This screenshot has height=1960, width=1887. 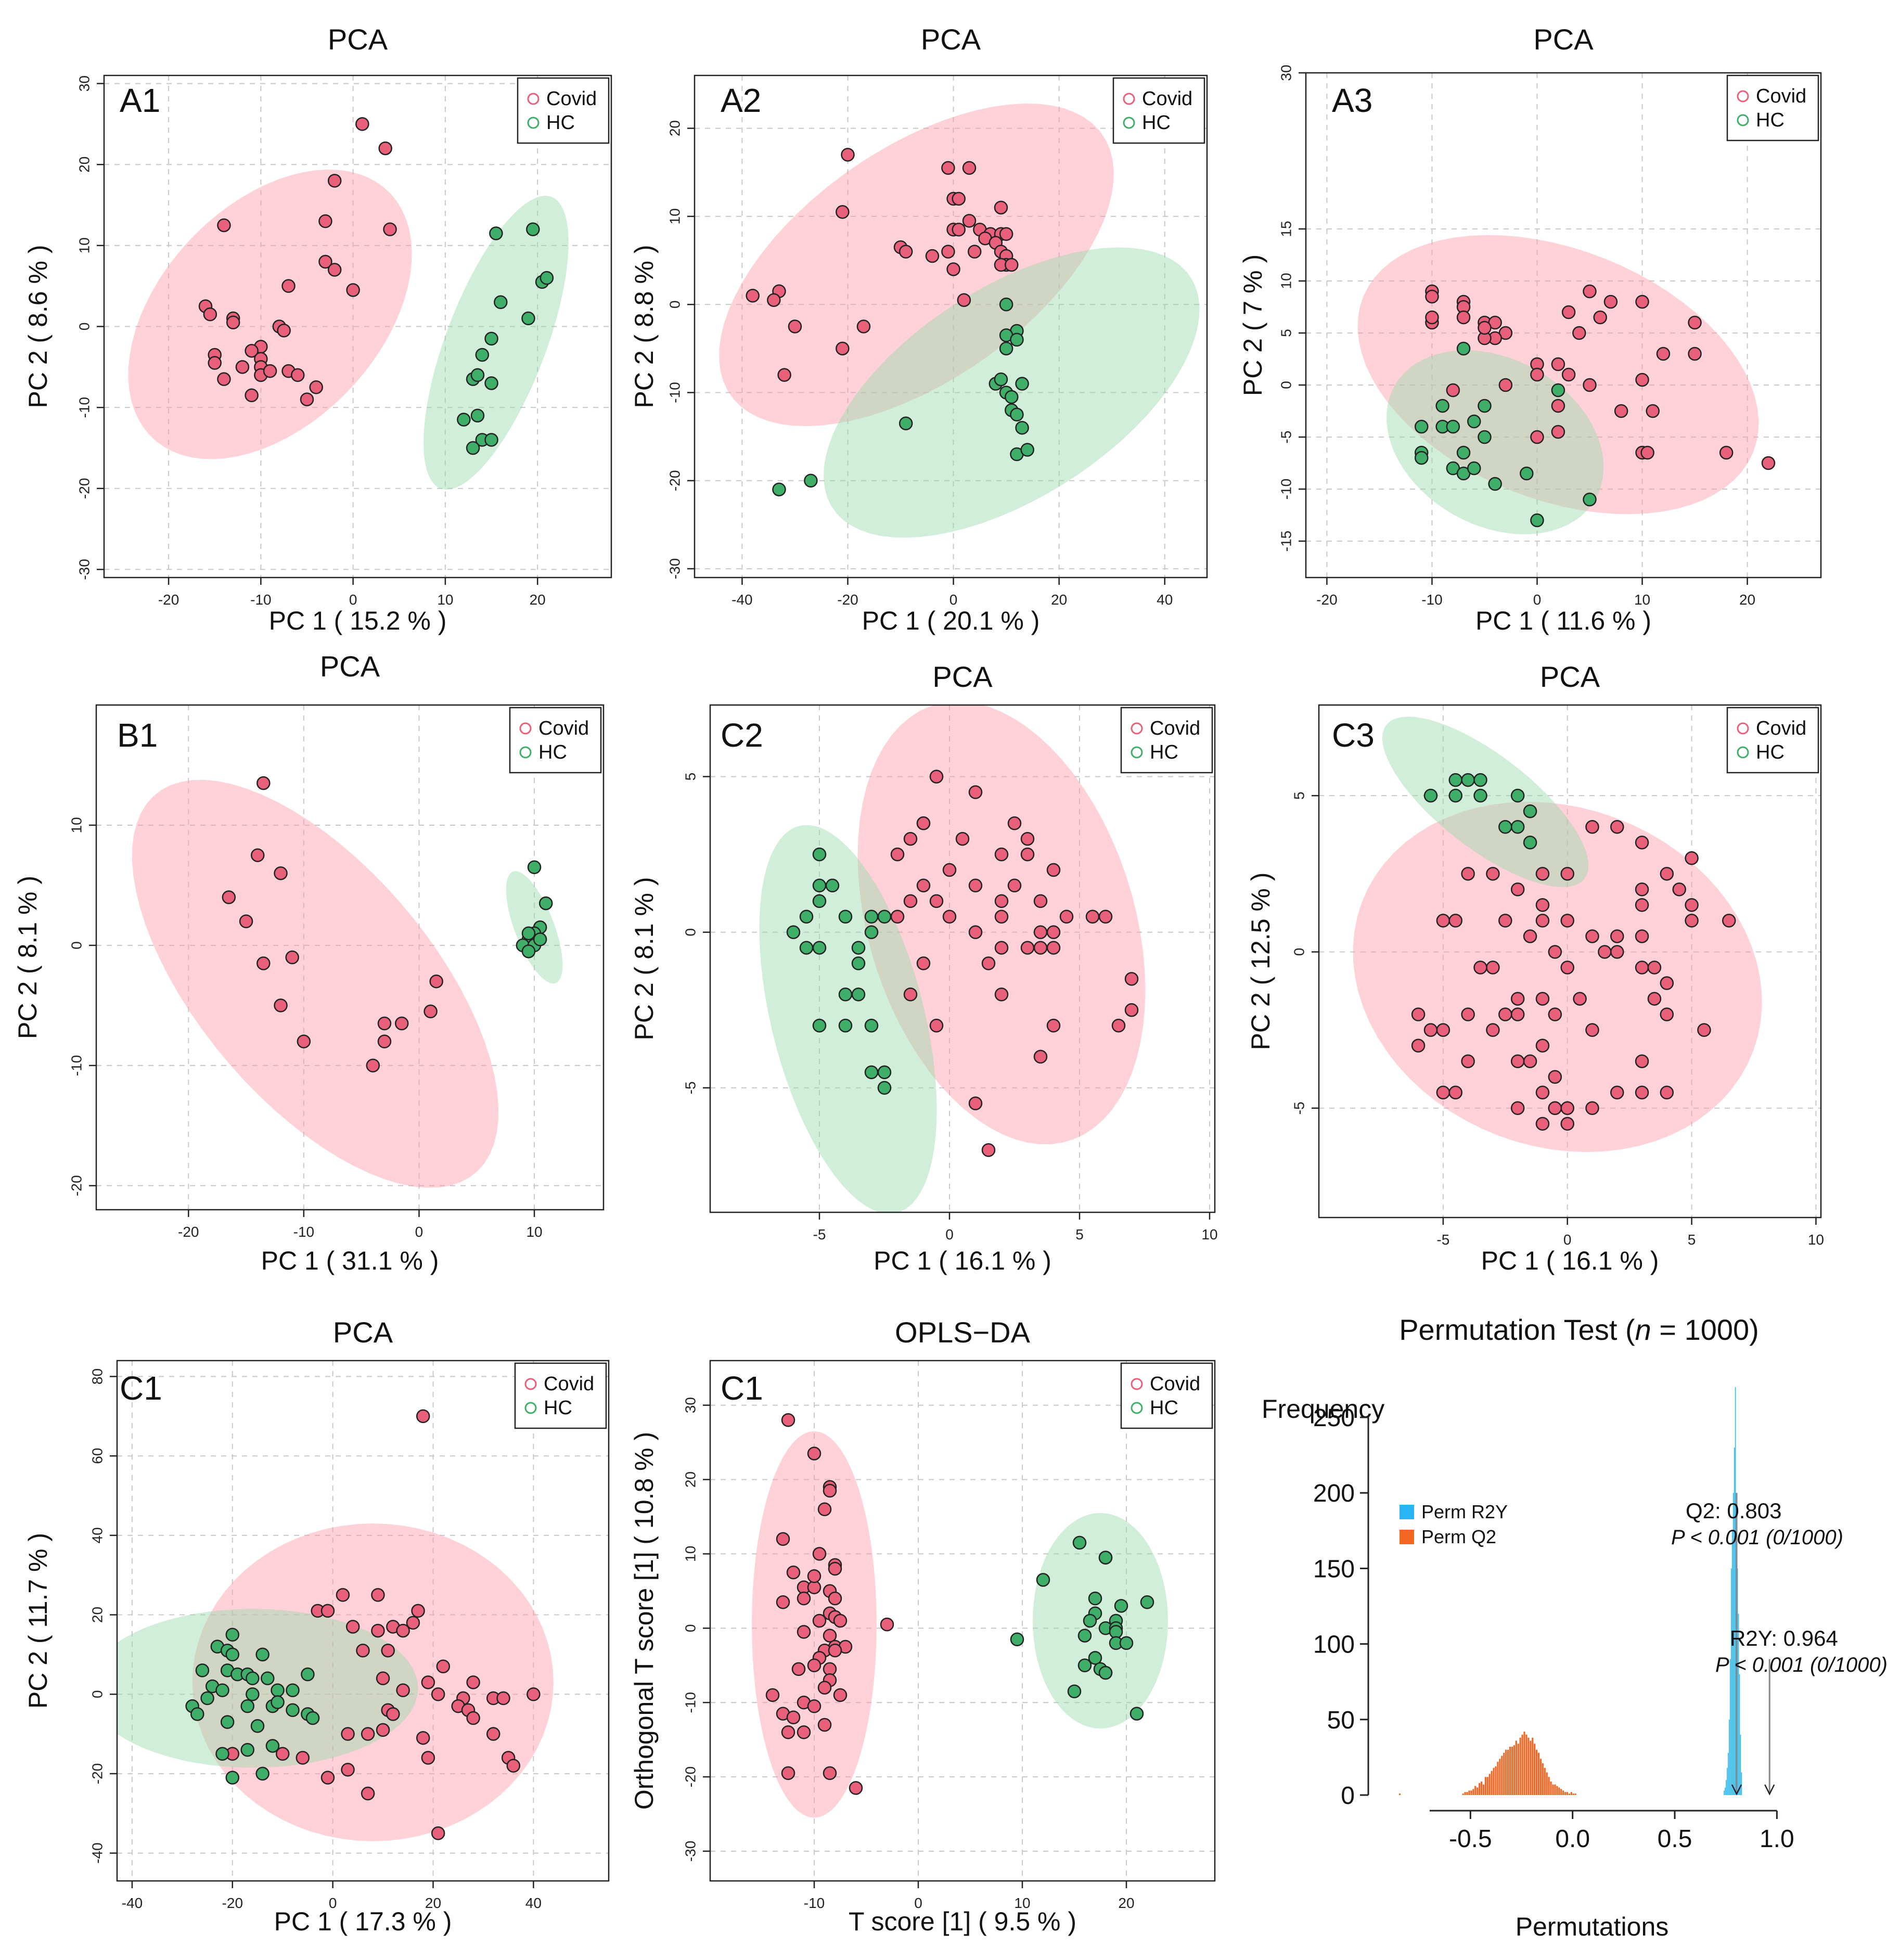 What do you see at coordinates (1137, 728) in the screenshot?
I see `legend-marker-covid` at bounding box center [1137, 728].